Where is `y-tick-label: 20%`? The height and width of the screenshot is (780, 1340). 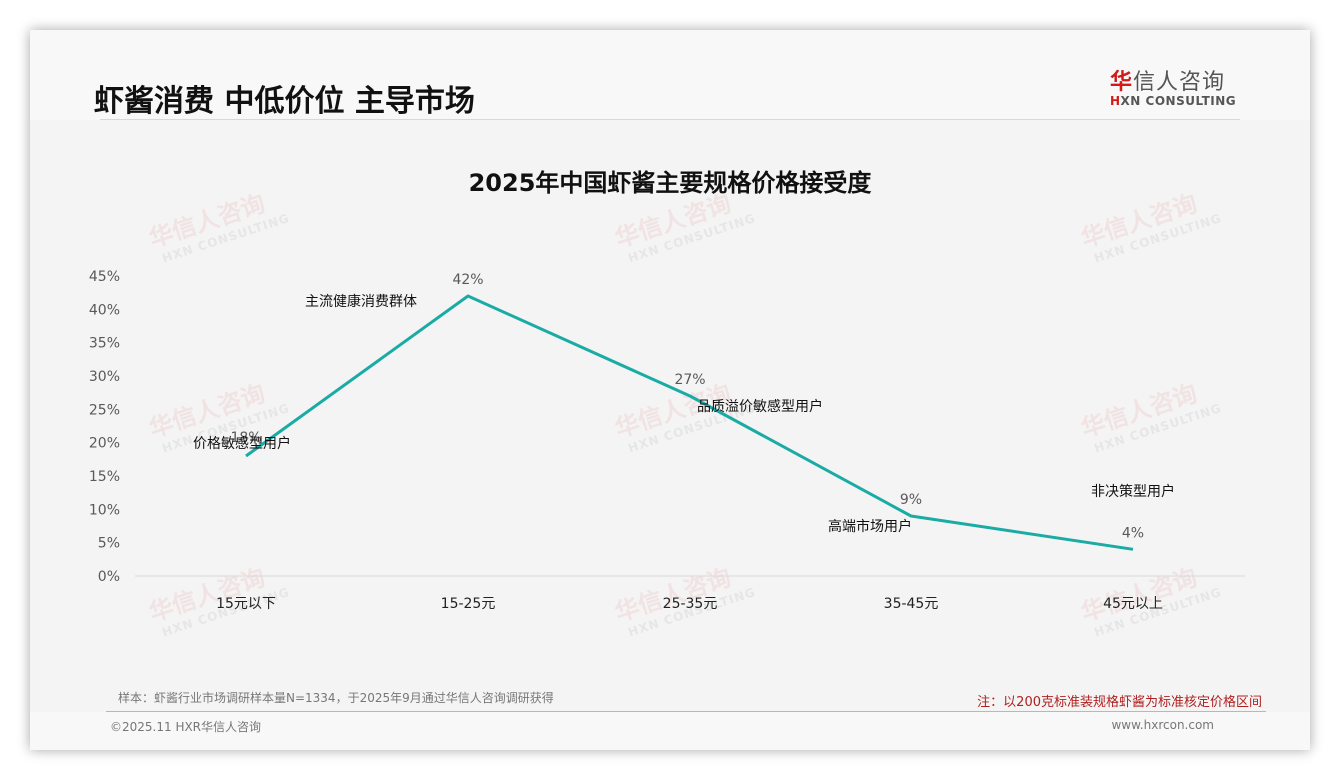 y-tick-label: 20% is located at coordinates (104, 444).